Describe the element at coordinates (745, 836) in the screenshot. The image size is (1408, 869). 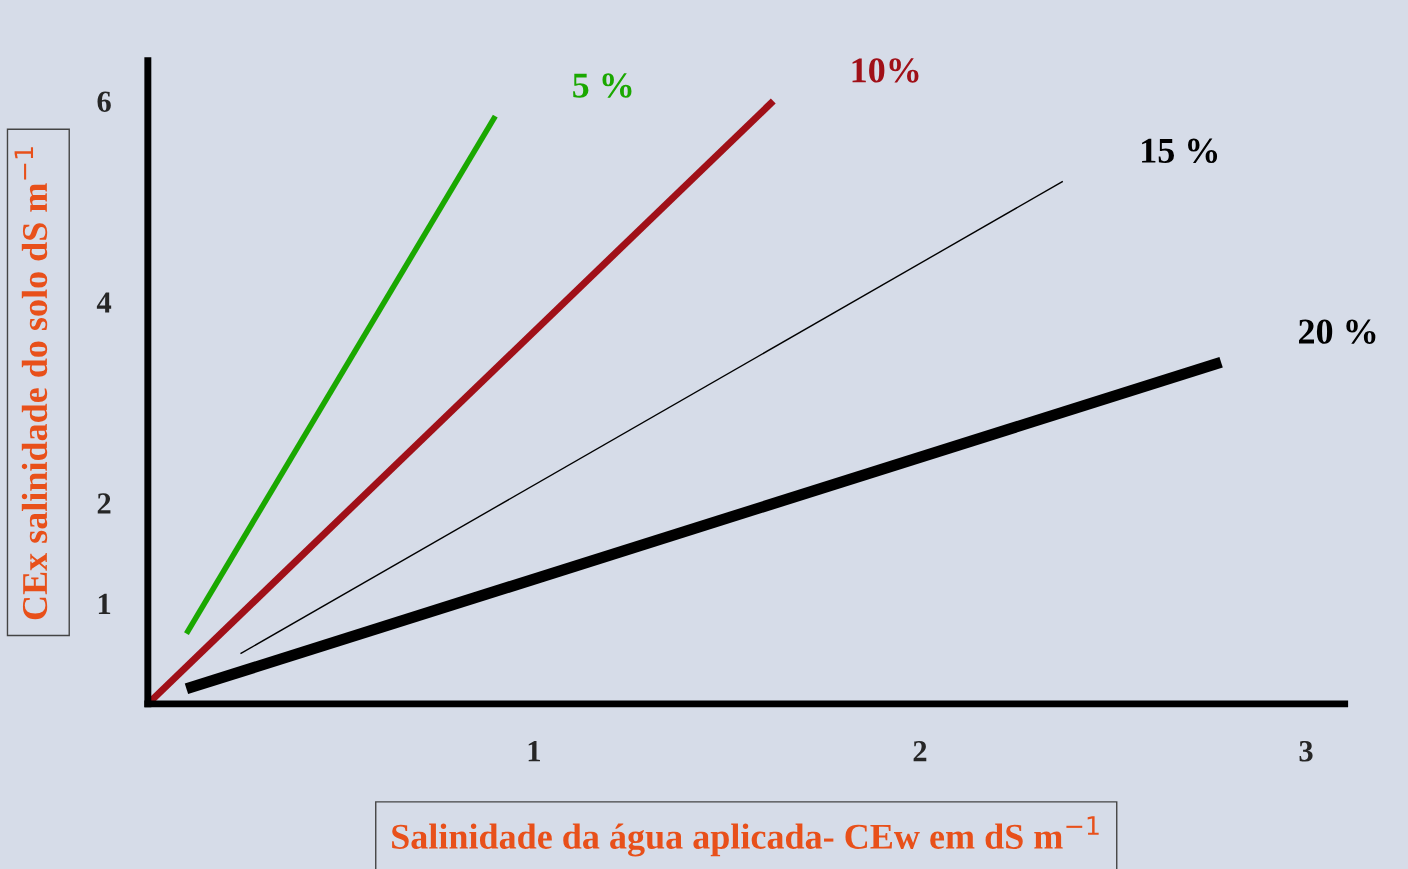
I see `x-axis-title: Salinidade da água aplicada- CEw em dS m$^{−1}$` at that location.